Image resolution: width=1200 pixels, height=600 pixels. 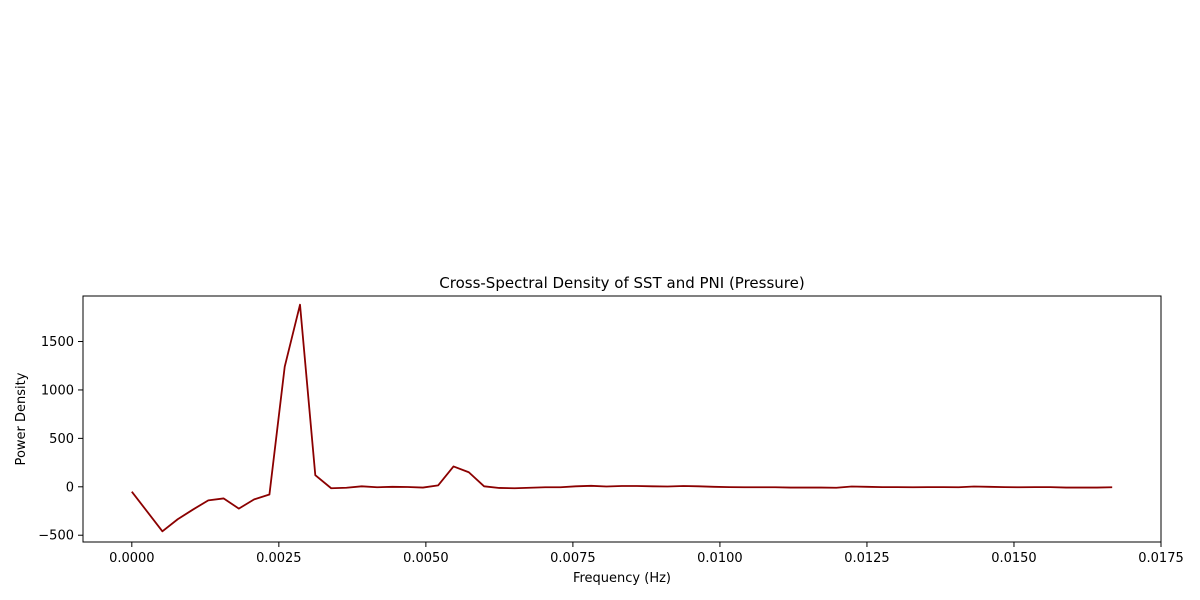 I want to click on y-tick-label: 0, so click(x=70, y=487).